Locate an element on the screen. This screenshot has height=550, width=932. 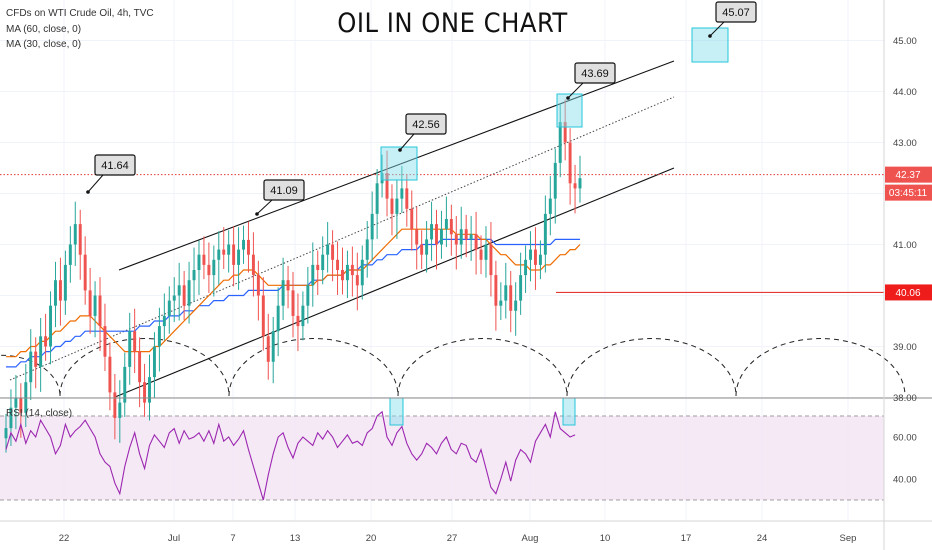
rsi-line is located at coordinates (290, 455).